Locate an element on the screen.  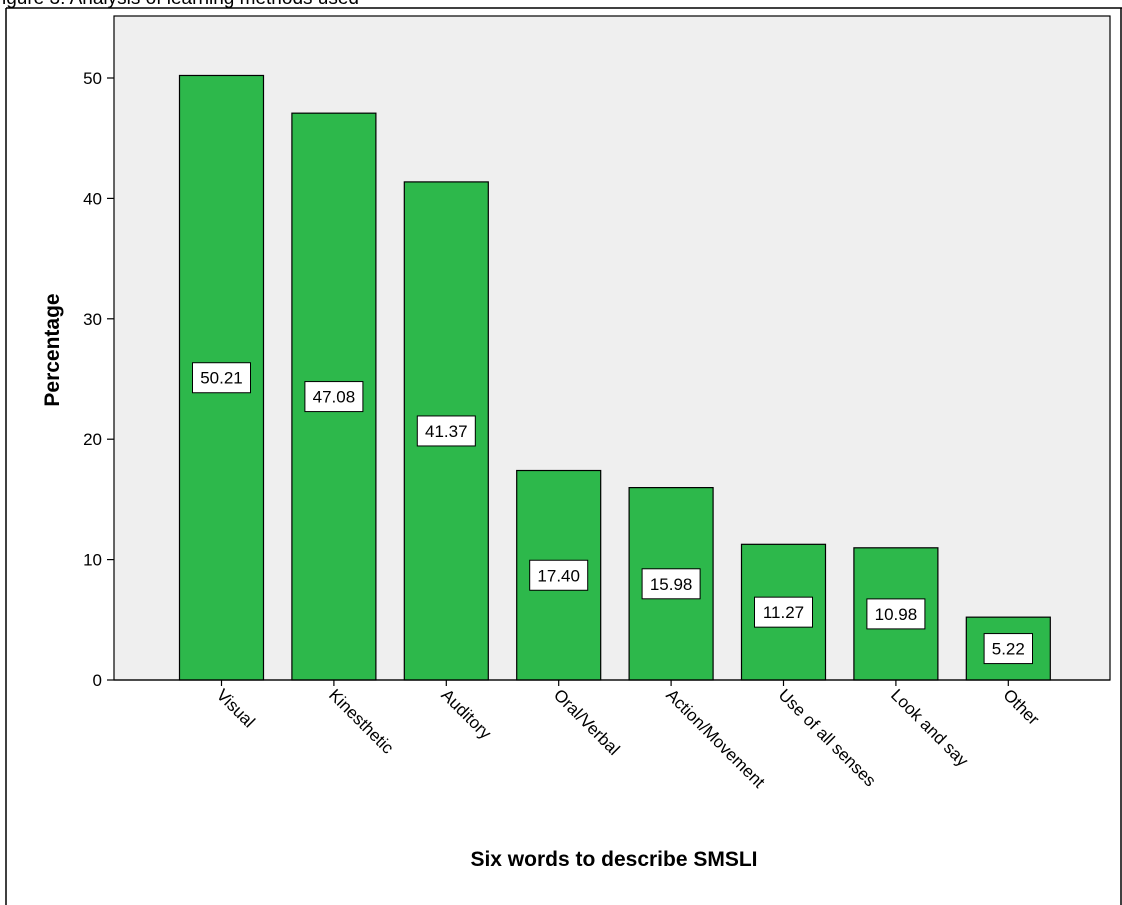
x-tick-label: Oral/Verbal is located at coordinates (587, 722).